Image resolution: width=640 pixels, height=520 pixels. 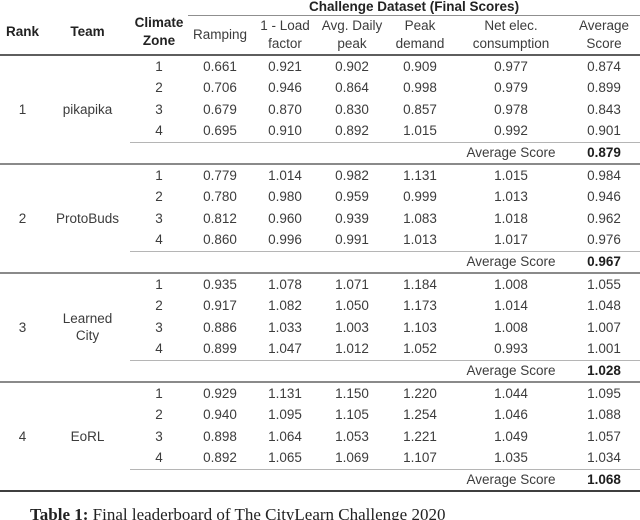 What do you see at coordinates (604, 66) in the screenshot?
I see `score-cell: 0.874` at bounding box center [604, 66].